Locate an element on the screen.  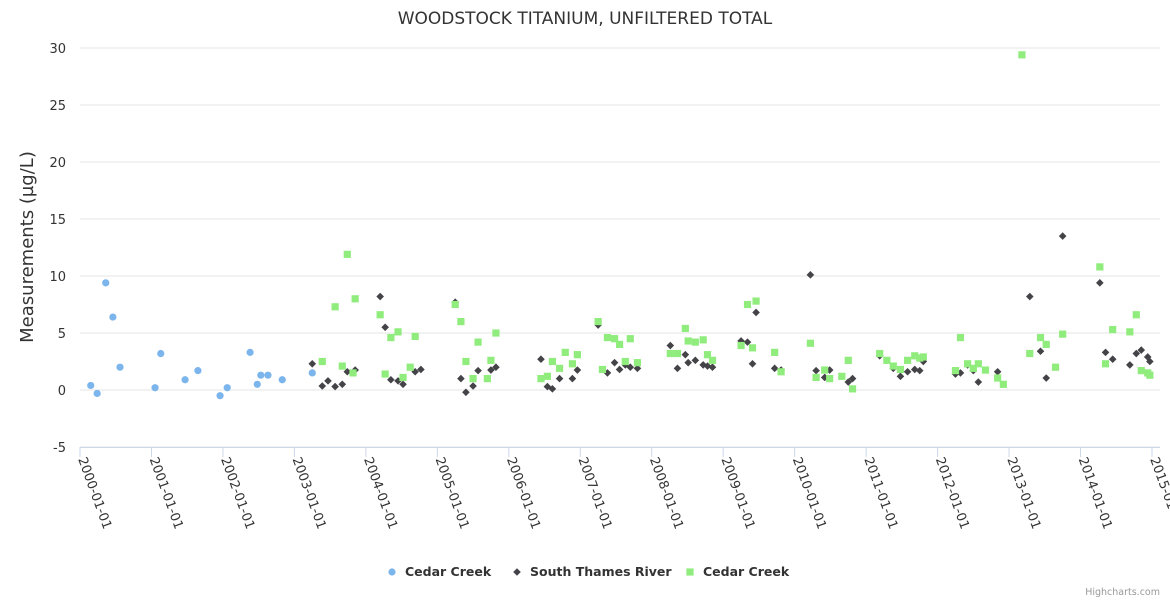
y-tick-label: 15 is located at coordinates (57, 220).